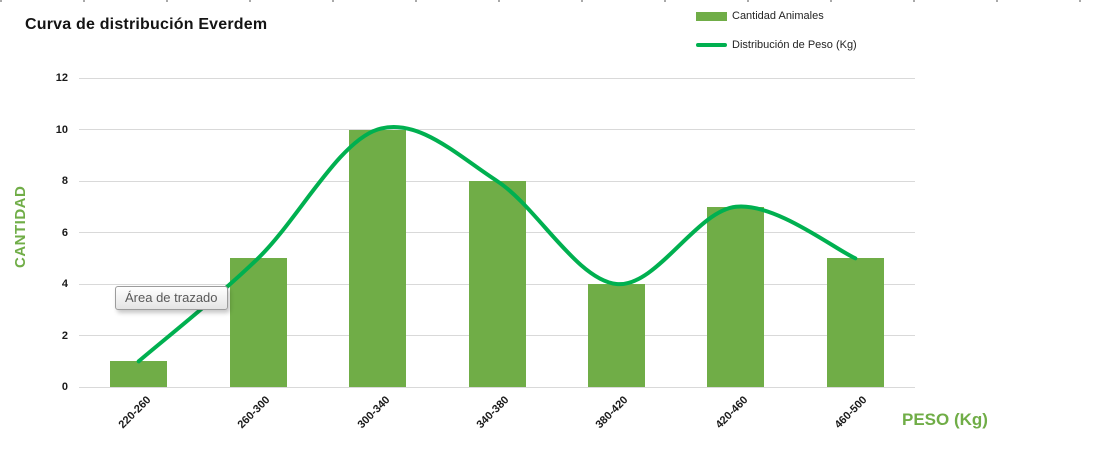 The image size is (1104, 474). Describe the element at coordinates (374, 413) in the screenshot. I see `x-axis-tick-label: 300-340` at that location.